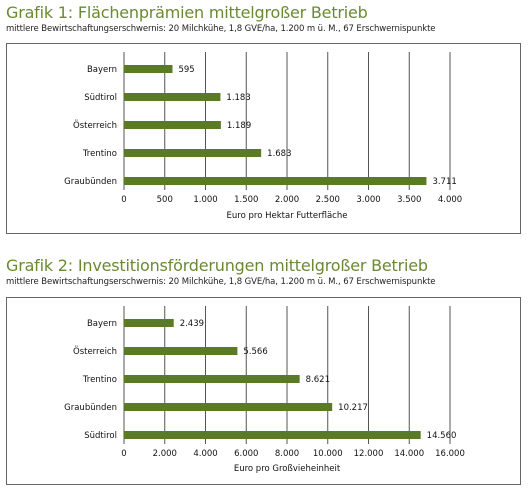 This screenshot has width=529, height=488. What do you see at coordinates (287, 469) in the screenshot?
I see `x-axis-label: Euro pro Großvieheinheit` at bounding box center [287, 469].